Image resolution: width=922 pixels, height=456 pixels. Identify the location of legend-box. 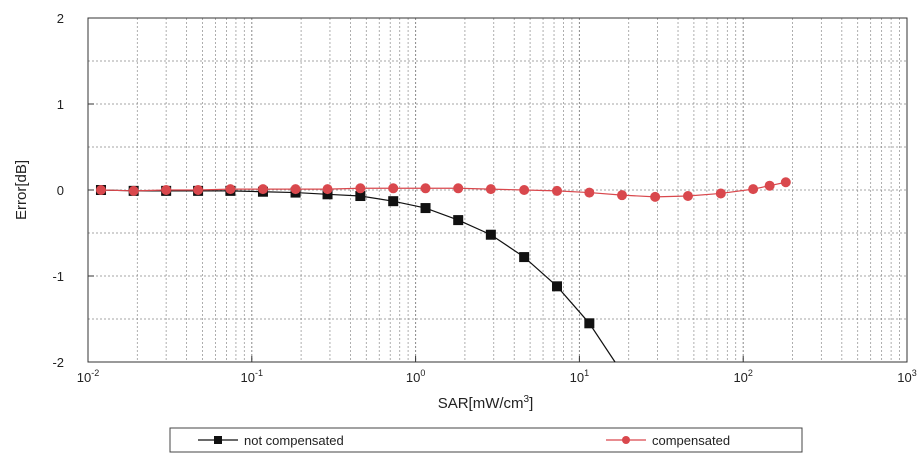
(486, 440).